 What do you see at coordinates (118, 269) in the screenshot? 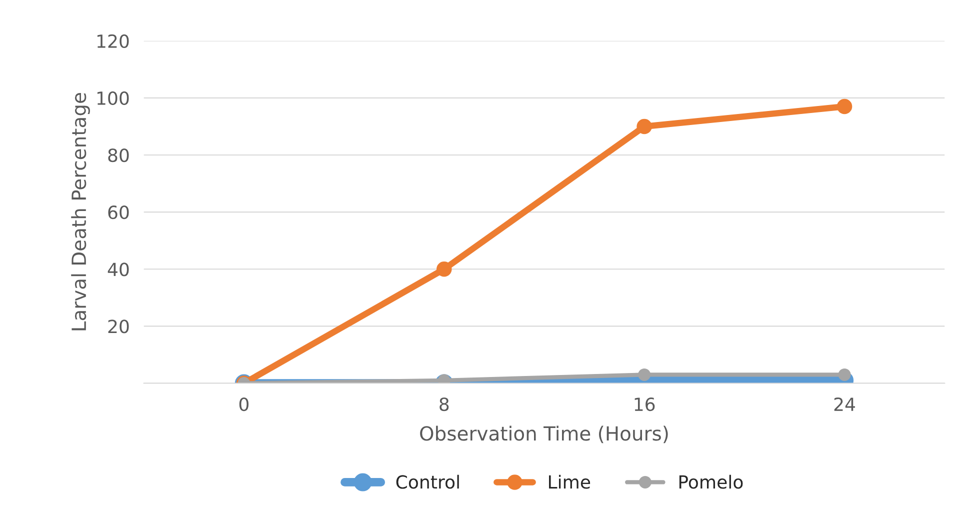
I see `y-tick-label: 40` at bounding box center [118, 269].